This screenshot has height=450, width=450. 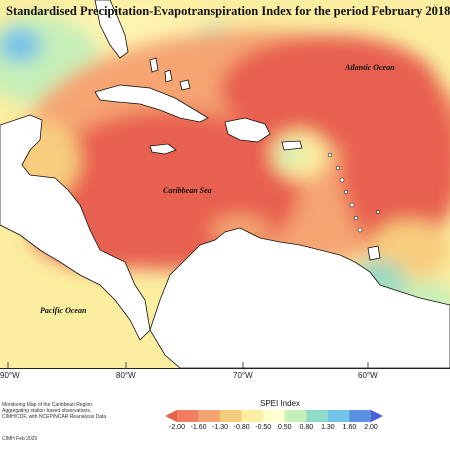 I want to click on legend-swatch-min, so click(x=171, y=416).